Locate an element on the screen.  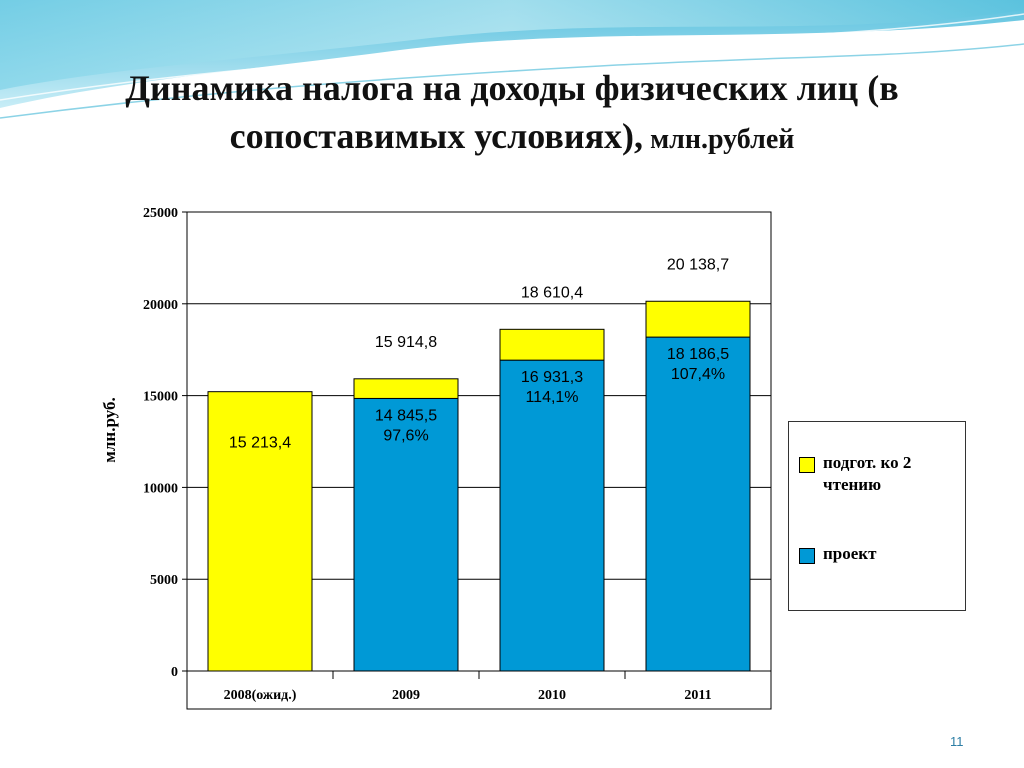
inner-label-2-0: 16 931,3 is located at coordinates (552, 377).